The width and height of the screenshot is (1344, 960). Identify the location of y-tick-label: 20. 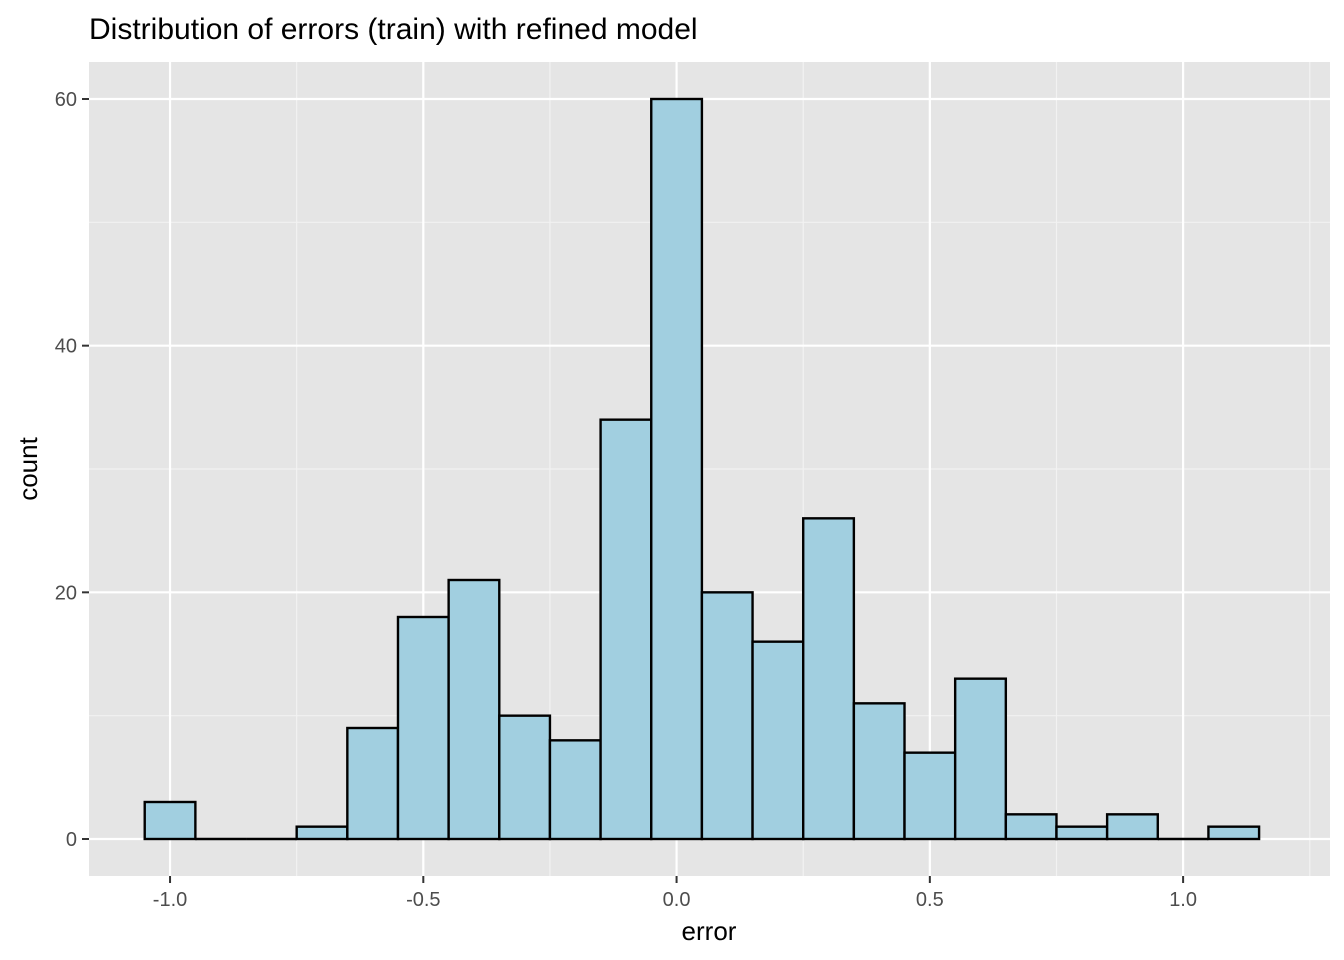
(66, 593).